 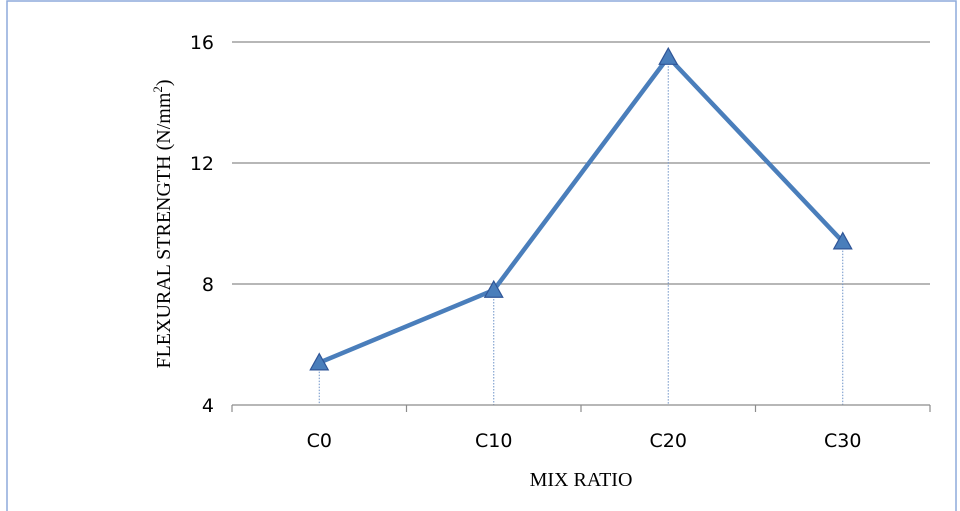 I want to click on y-tick-label-16: 16, so click(x=202, y=43).